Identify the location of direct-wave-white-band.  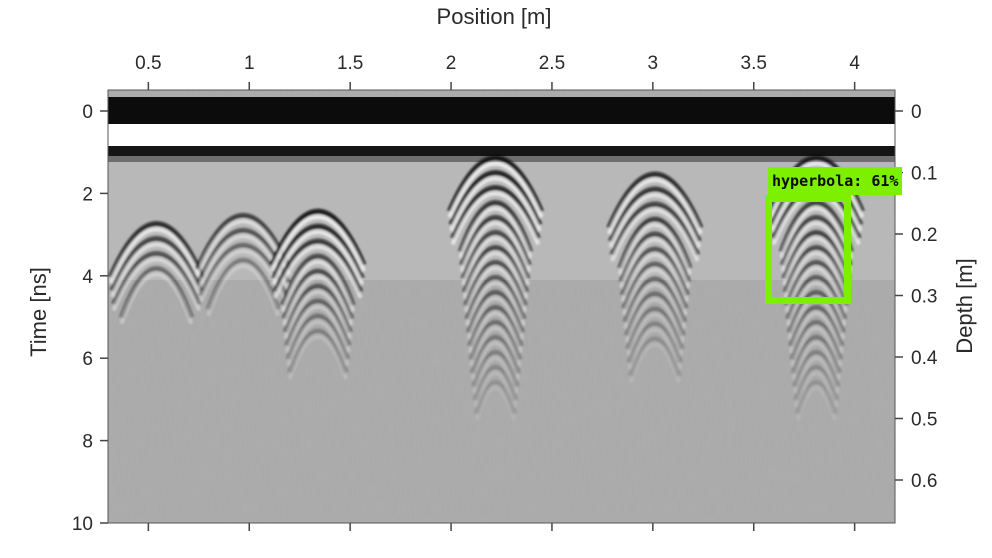
(501, 135).